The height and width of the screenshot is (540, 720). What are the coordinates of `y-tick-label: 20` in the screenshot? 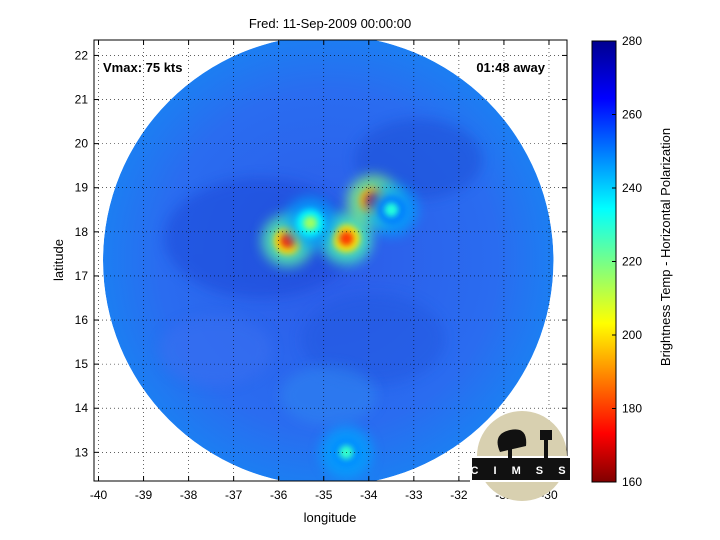 It's located at (82, 144).